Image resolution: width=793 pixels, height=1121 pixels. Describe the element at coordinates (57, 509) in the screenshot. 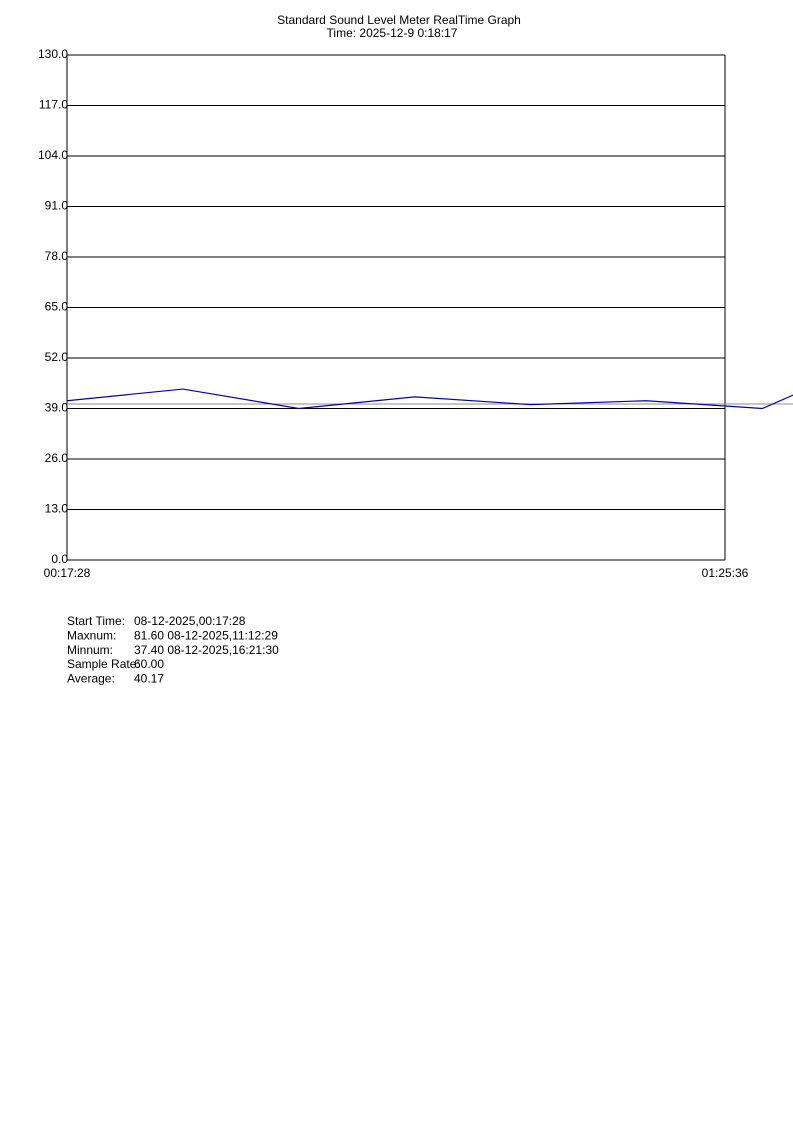

I see `y-tick-label: 13.0` at that location.